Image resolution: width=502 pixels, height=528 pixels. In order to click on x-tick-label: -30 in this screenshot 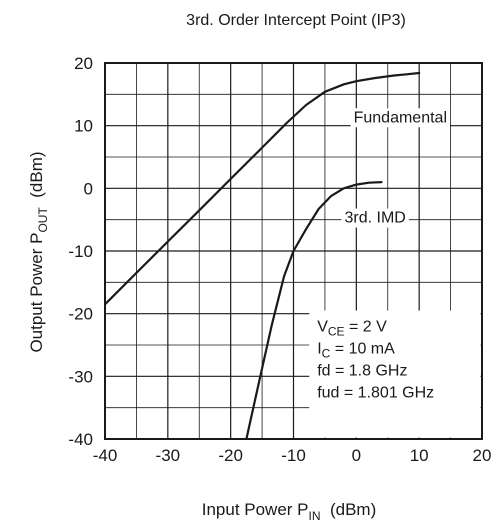, I will do `click(168, 455)`.